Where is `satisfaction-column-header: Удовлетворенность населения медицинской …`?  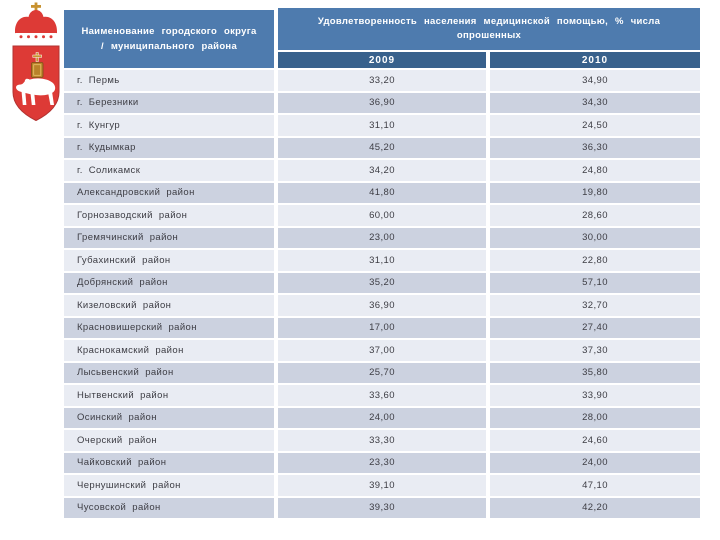 satisfaction-column-header: Удовлетворенность населения медицинской … is located at coordinates (489, 29).